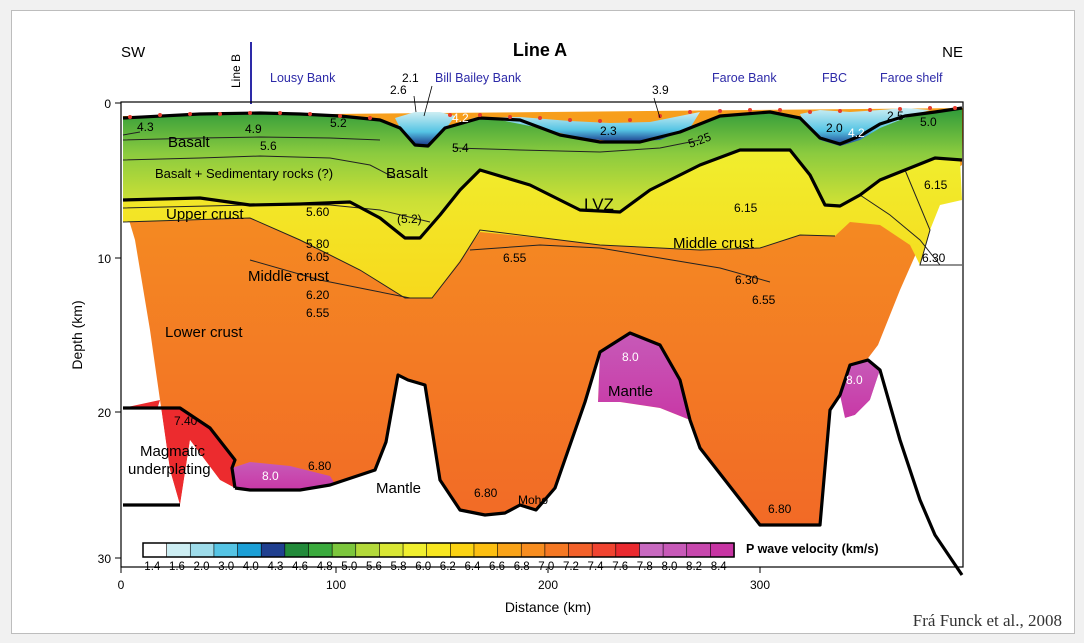 This screenshot has height=643, width=1084. Describe the element at coordinates (571, 567) in the screenshot. I see `colorbar-label: 7.2` at that location.